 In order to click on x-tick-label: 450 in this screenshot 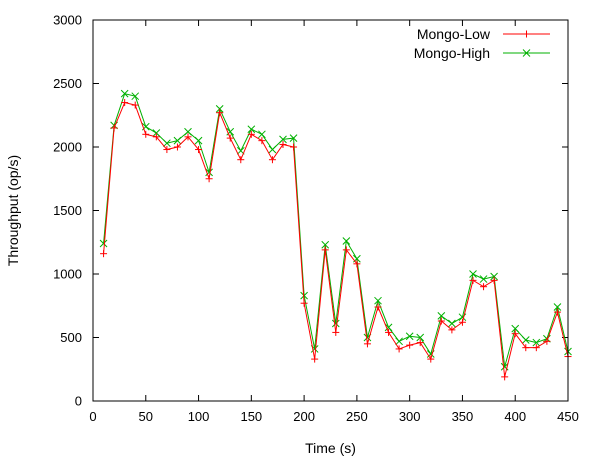, I will do `click(568, 416)`.